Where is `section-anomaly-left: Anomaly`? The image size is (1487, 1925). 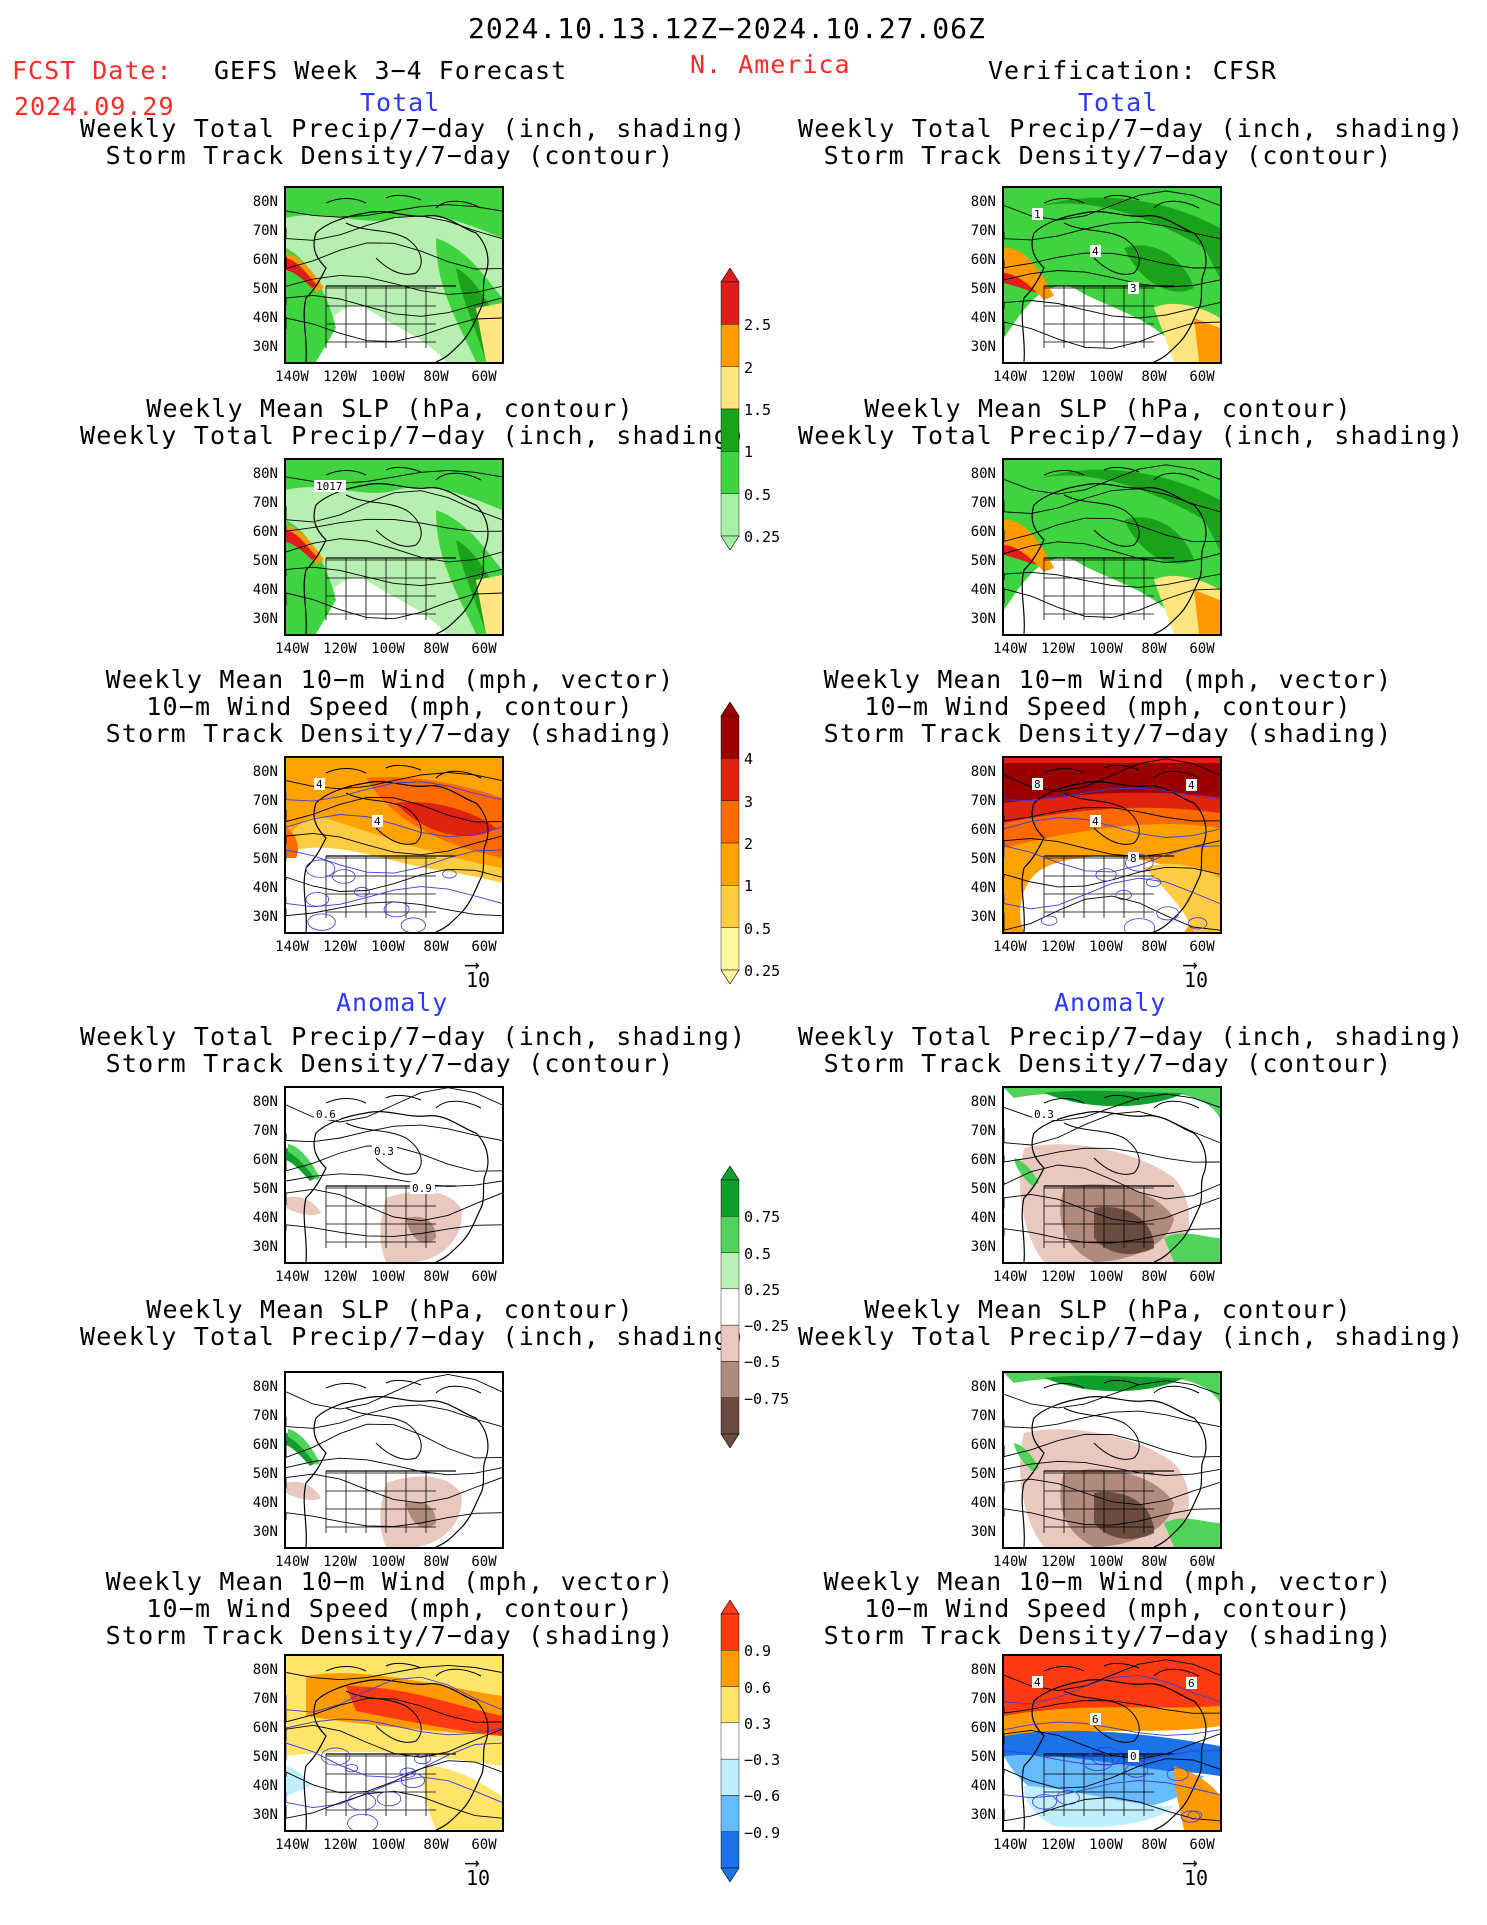 section-anomaly-left: Anomaly is located at coordinates (392, 1002).